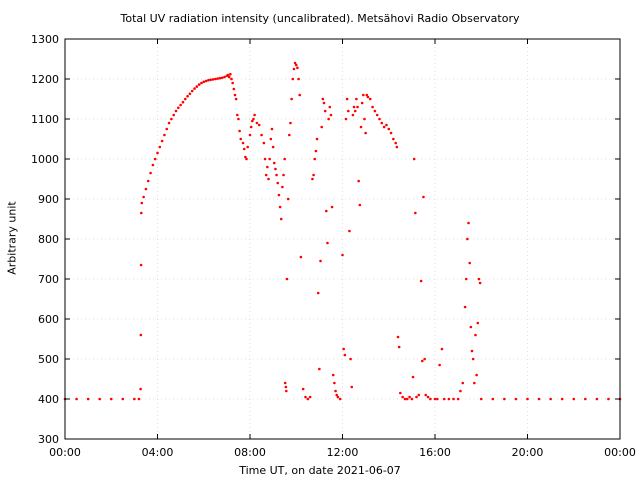 Image resolution: width=640 pixels, height=480 pixels. Describe the element at coordinates (48, 239) in the screenshot. I see `y-tick-label: 800` at that location.